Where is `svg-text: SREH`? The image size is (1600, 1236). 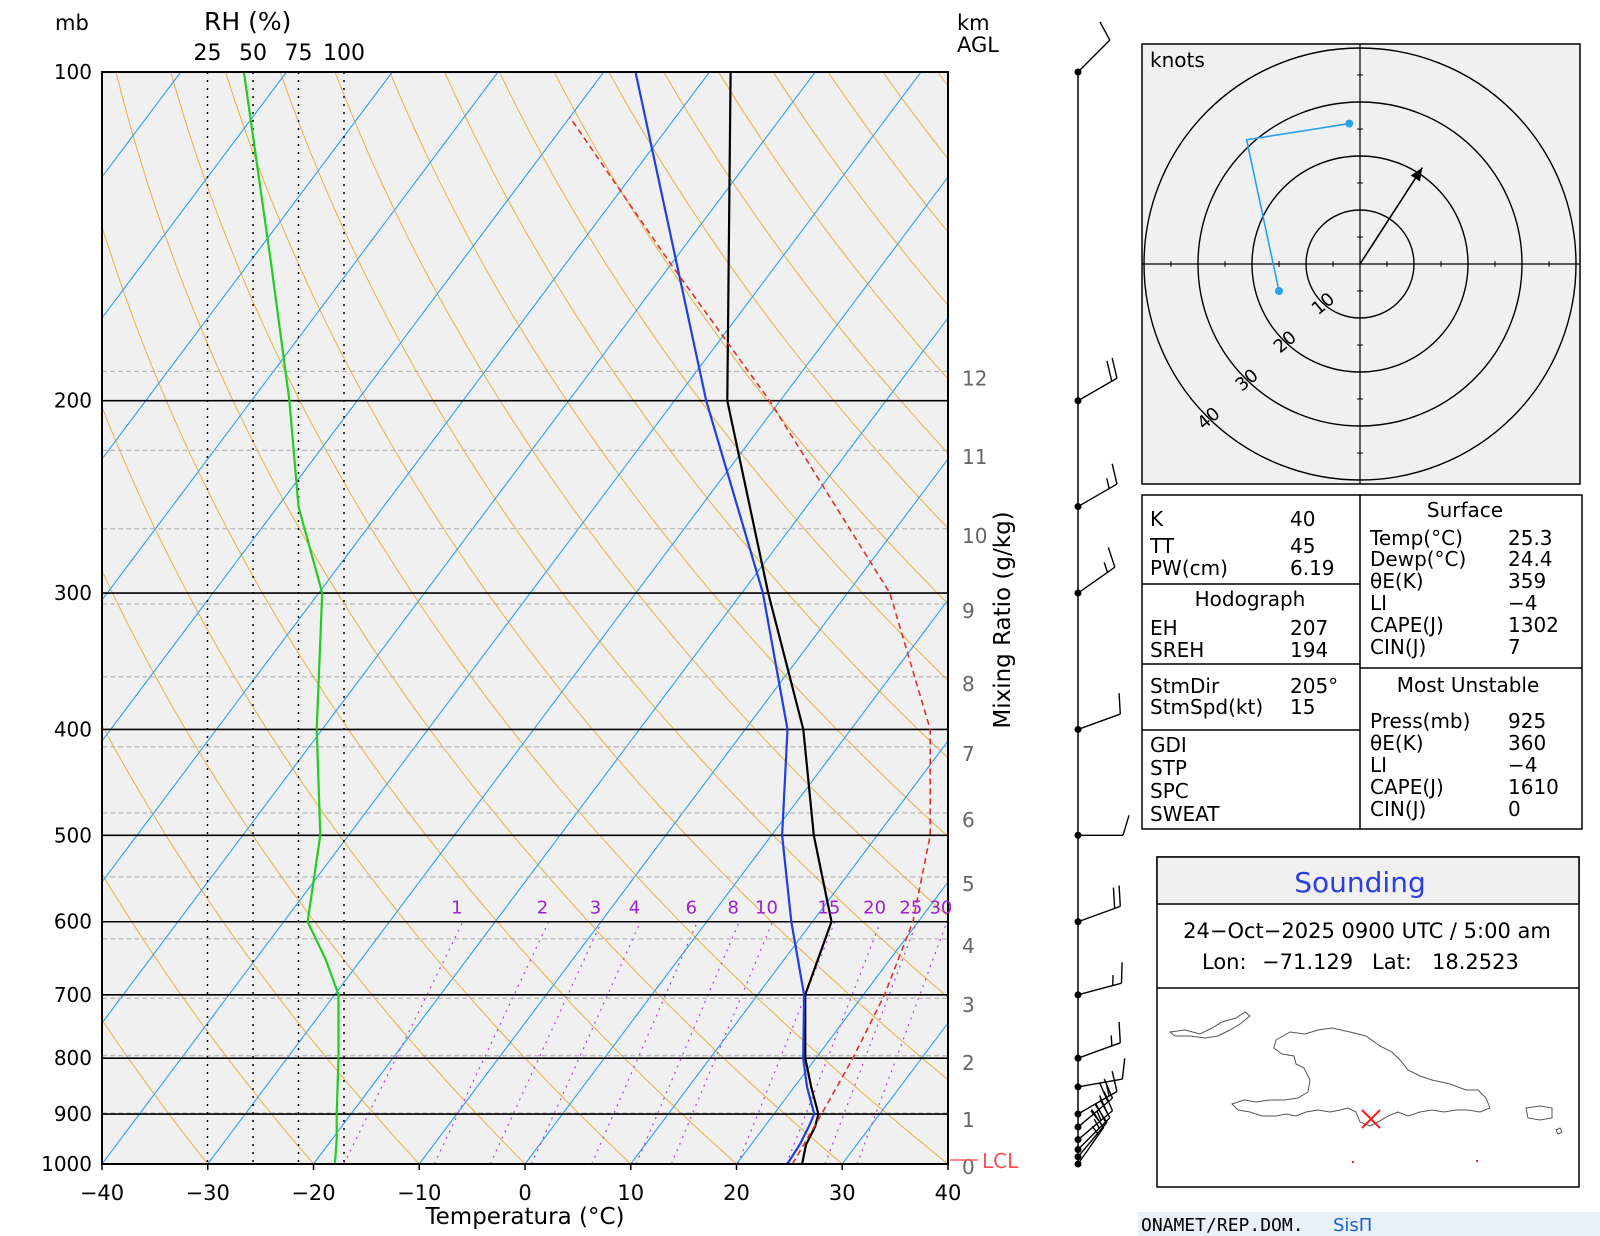 svg-text: SREH is located at coordinates (1177, 650).